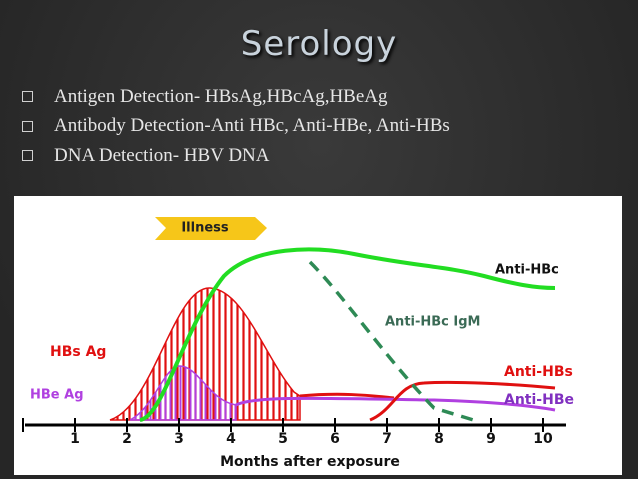 The image size is (638, 479). Describe the element at coordinates (387, 439) in the screenshot. I see `x-tick-label: 7` at that location.